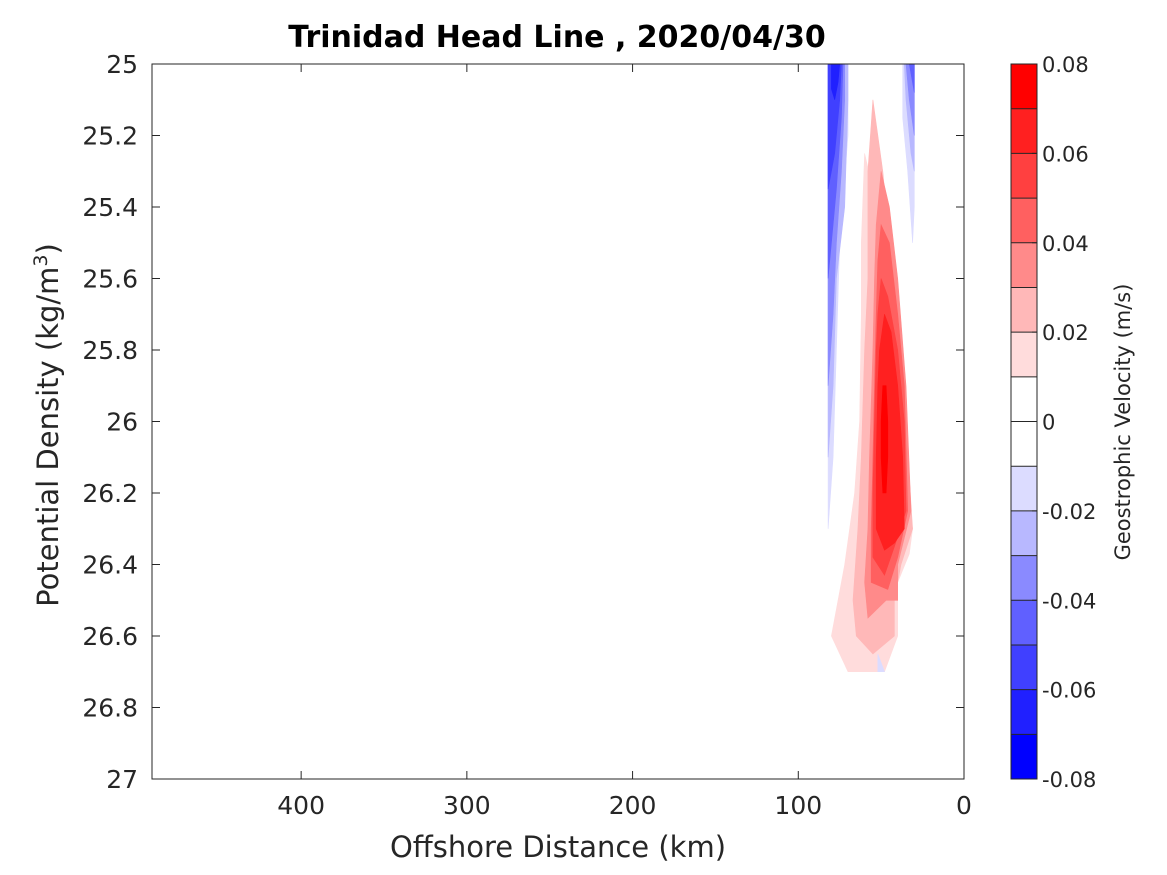 The width and height of the screenshot is (1167, 875). I want to click on y-tick-label: 26.6, so click(110, 636).